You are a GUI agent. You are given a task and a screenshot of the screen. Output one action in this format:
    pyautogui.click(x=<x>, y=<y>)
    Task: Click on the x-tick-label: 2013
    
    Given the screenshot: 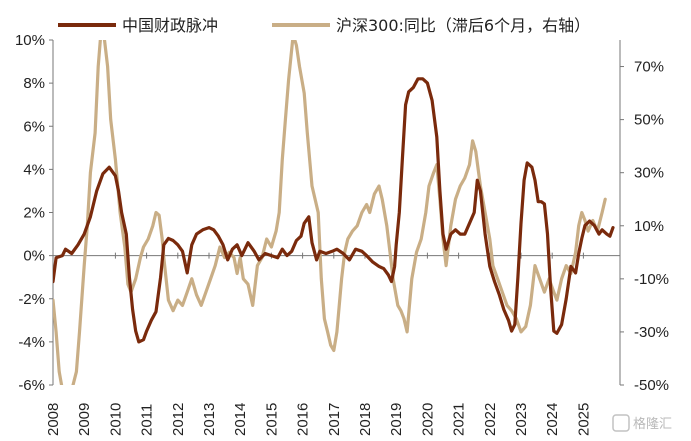 What is the action you would take?
    pyautogui.click(x=209, y=419)
    